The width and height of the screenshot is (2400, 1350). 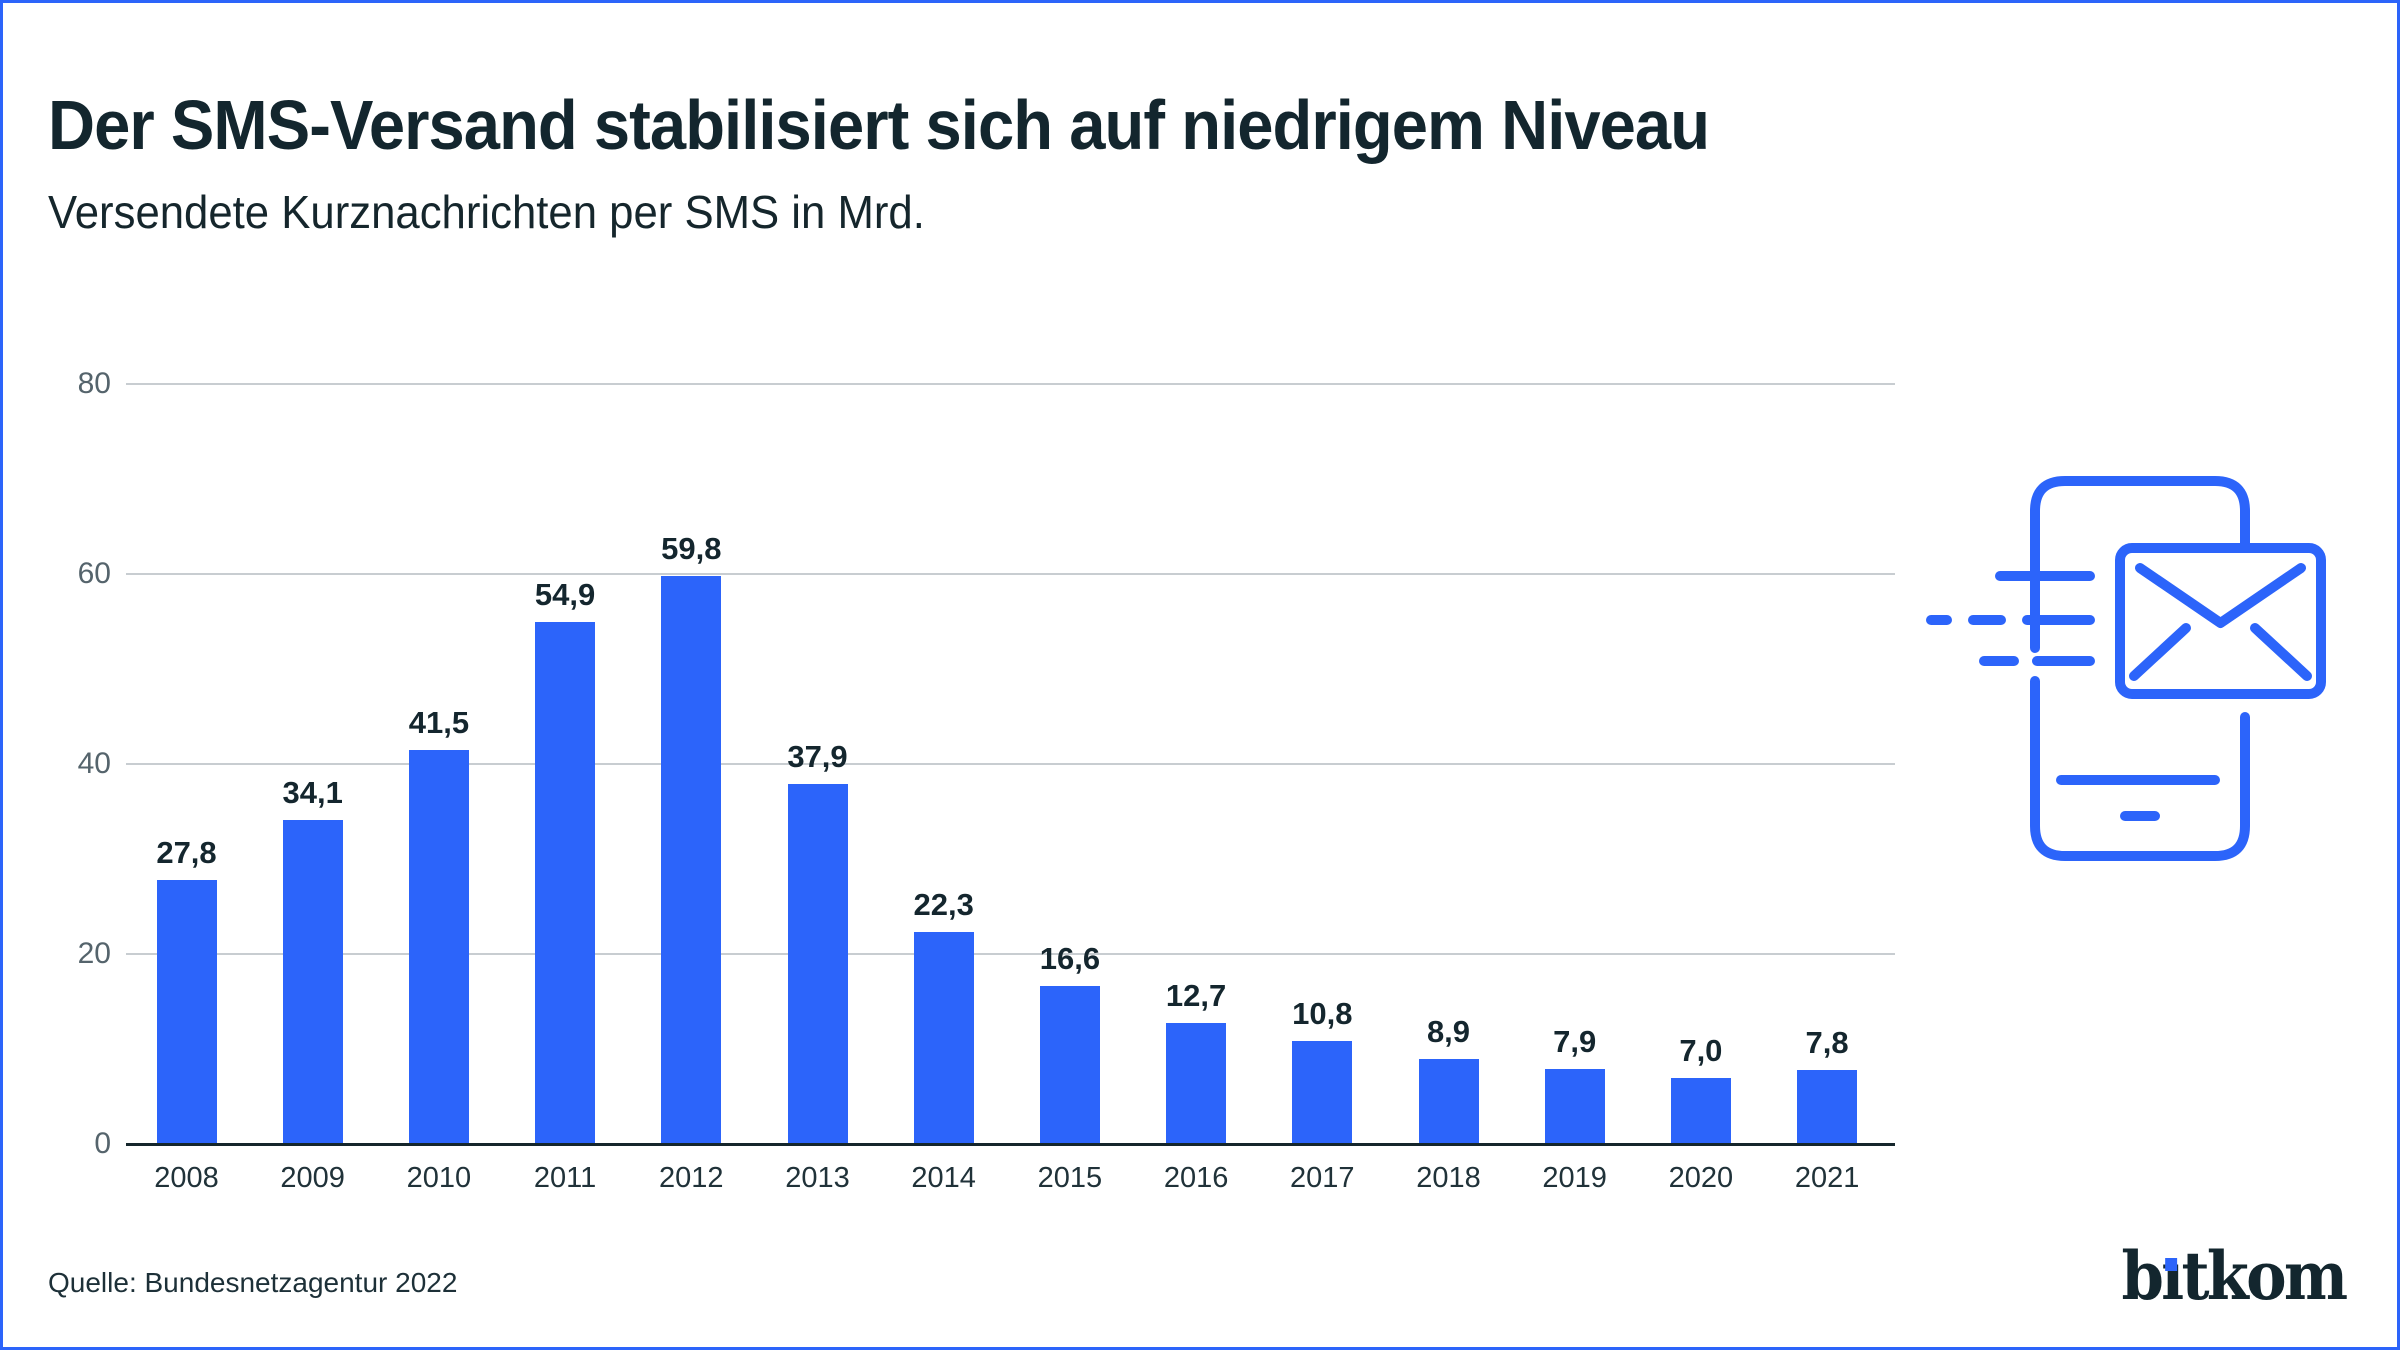 What do you see at coordinates (943, 1178) in the screenshot?
I see `x-axis-label-2014: 2014` at bounding box center [943, 1178].